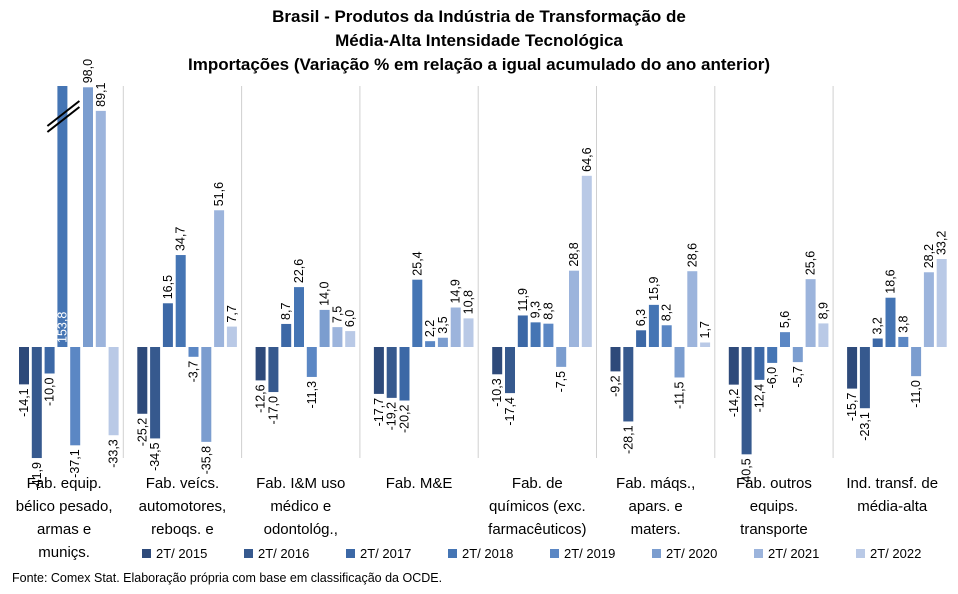 Image resolution: width=958 pixels, height=594 pixels. What do you see at coordinates (479, 40) in the screenshot?
I see `chart-title-line-2: Média-Alta Intensidade Tecnológica` at bounding box center [479, 40].